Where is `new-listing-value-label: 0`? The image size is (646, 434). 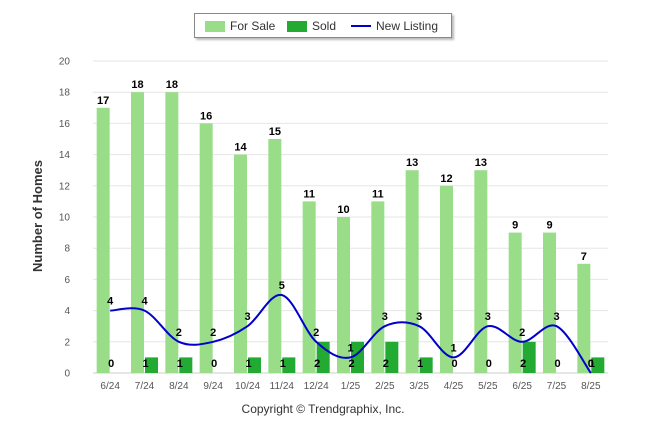 new-listing-value-label: 0 is located at coordinates (591, 364).